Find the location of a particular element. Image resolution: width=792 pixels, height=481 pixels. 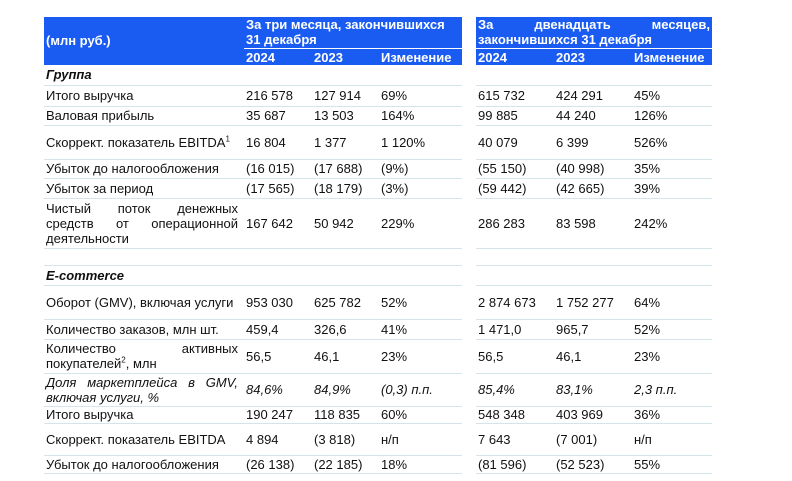

value-q-2024: 16 804 is located at coordinates (278, 142).